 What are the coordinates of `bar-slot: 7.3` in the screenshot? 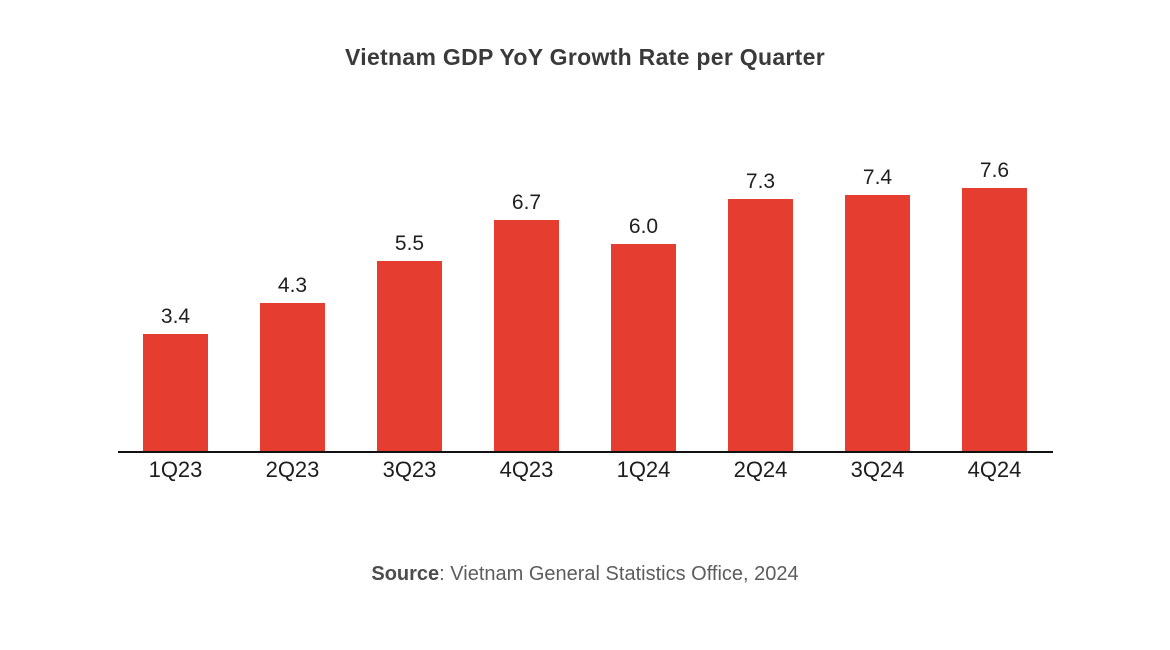 It's located at (760, 286).